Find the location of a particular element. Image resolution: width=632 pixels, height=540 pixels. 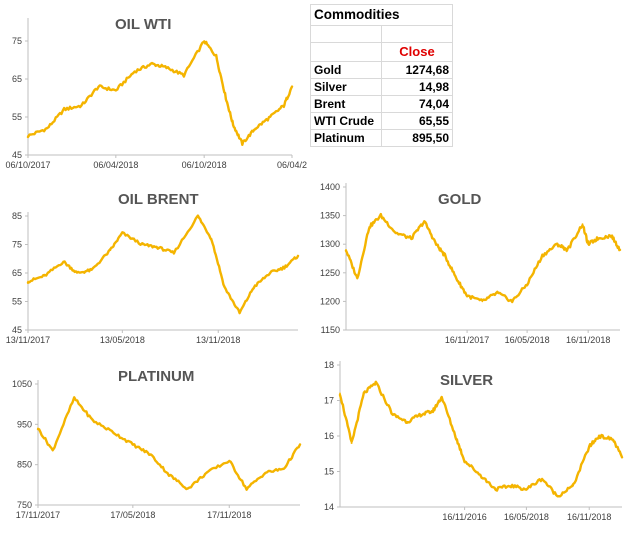

commodity-name: Silver is located at coordinates (346, 87).